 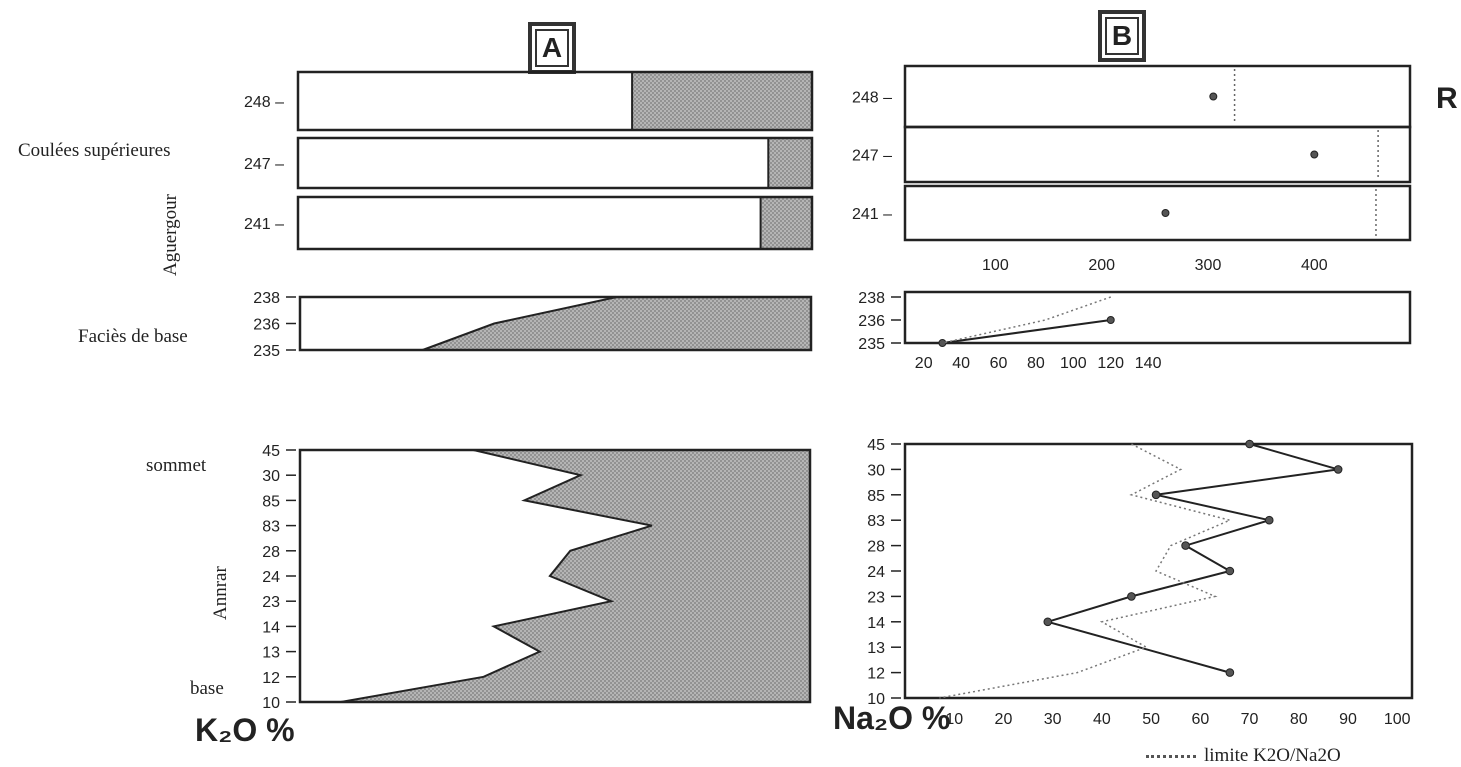 What do you see at coordinates (876, 674) in the screenshot?
I see `tick-label-b-12: 12` at bounding box center [876, 674].